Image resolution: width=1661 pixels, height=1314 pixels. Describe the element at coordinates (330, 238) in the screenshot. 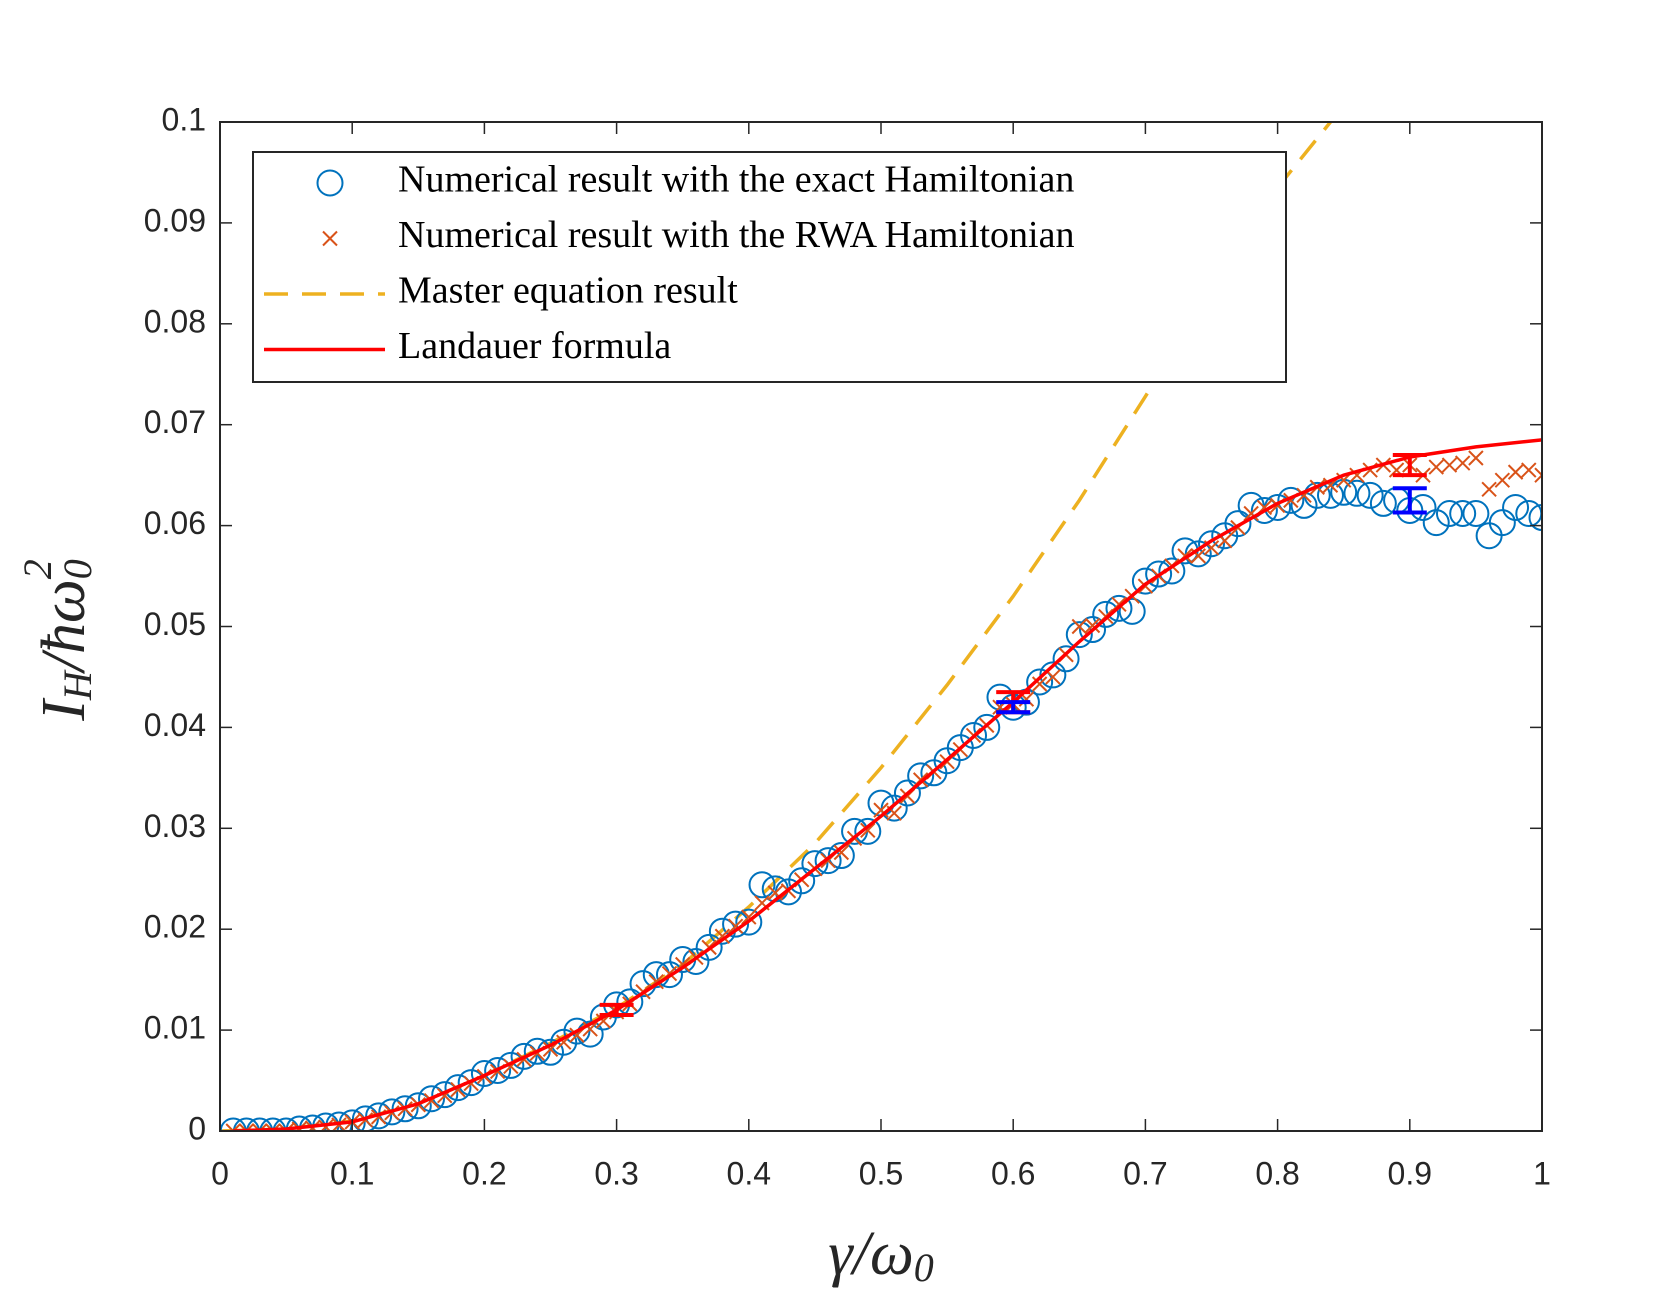

I see `legend-marker` at that location.